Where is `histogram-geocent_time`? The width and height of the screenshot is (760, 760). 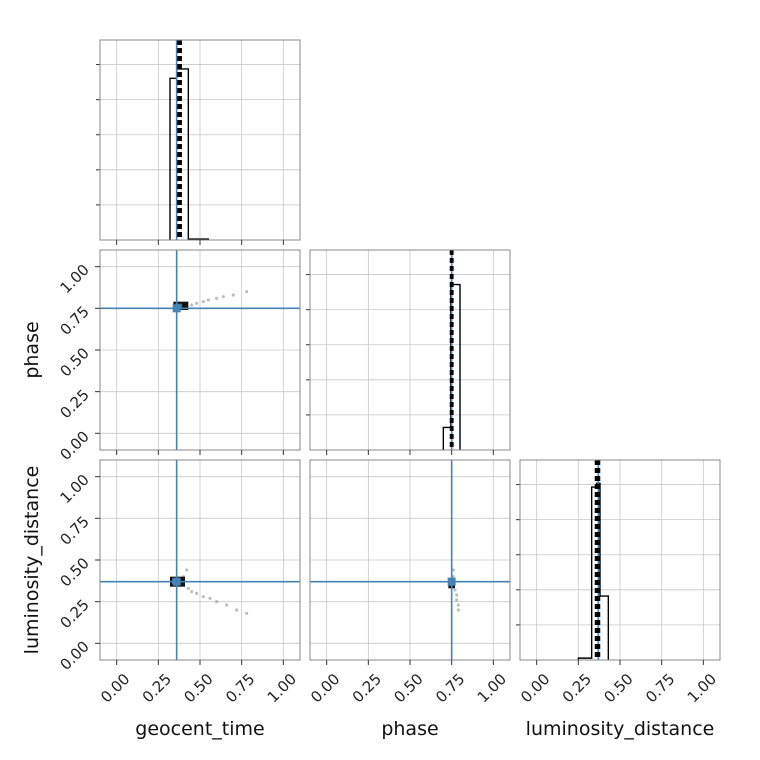 histogram-geocent_time is located at coordinates (189, 154).